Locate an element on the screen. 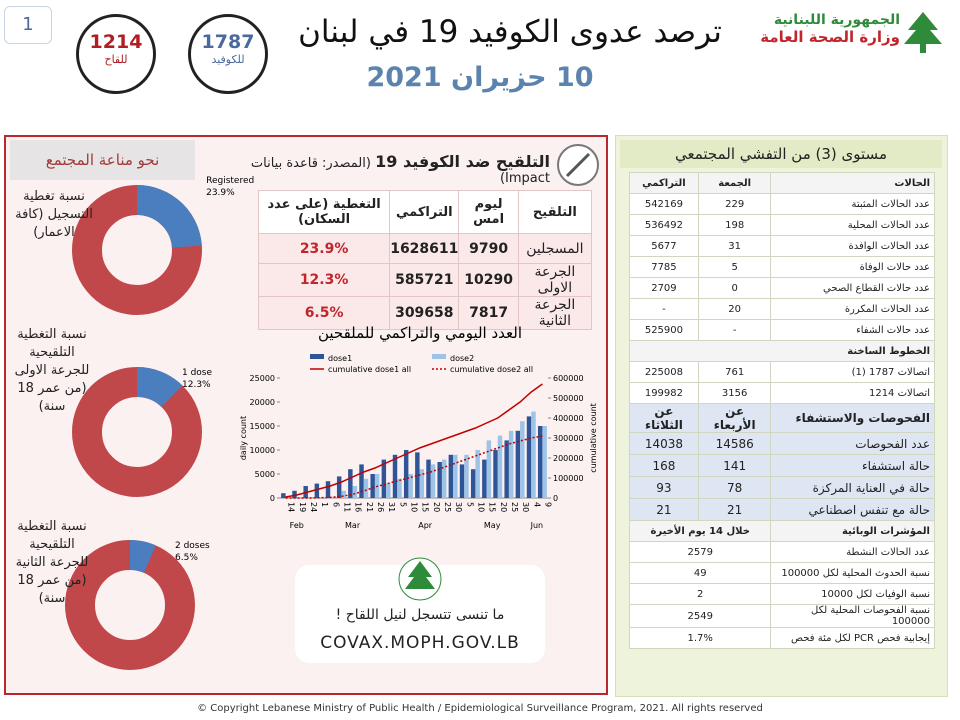 Image resolution: width=960 pixels, height=720 pixels. column-header: التغطية (على عدد السكان) is located at coordinates (324, 212).